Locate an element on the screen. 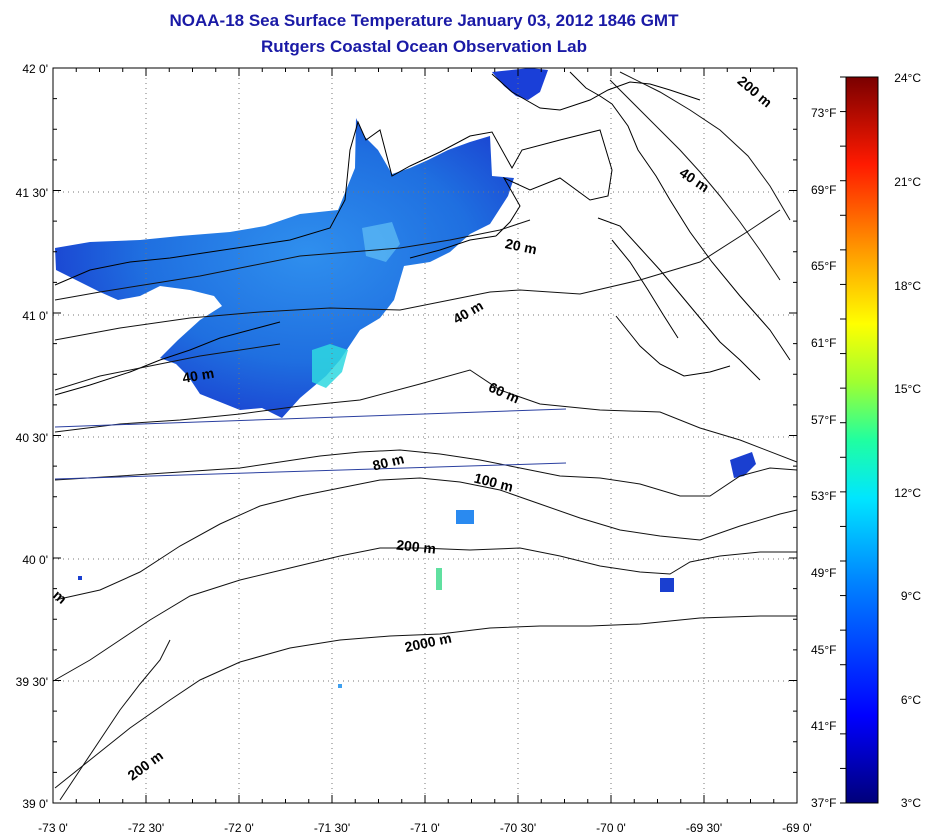 The width and height of the screenshot is (928, 840). lon-label-72-30: -72 30' is located at coordinates (146, 828).